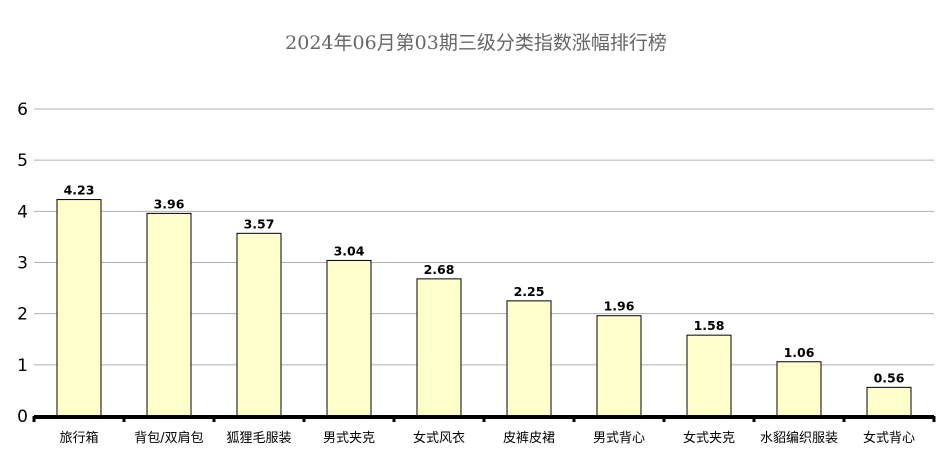 This screenshot has height=471, width=952. I want to click on x-tick-label: 狐狸毛服装, so click(258, 438).